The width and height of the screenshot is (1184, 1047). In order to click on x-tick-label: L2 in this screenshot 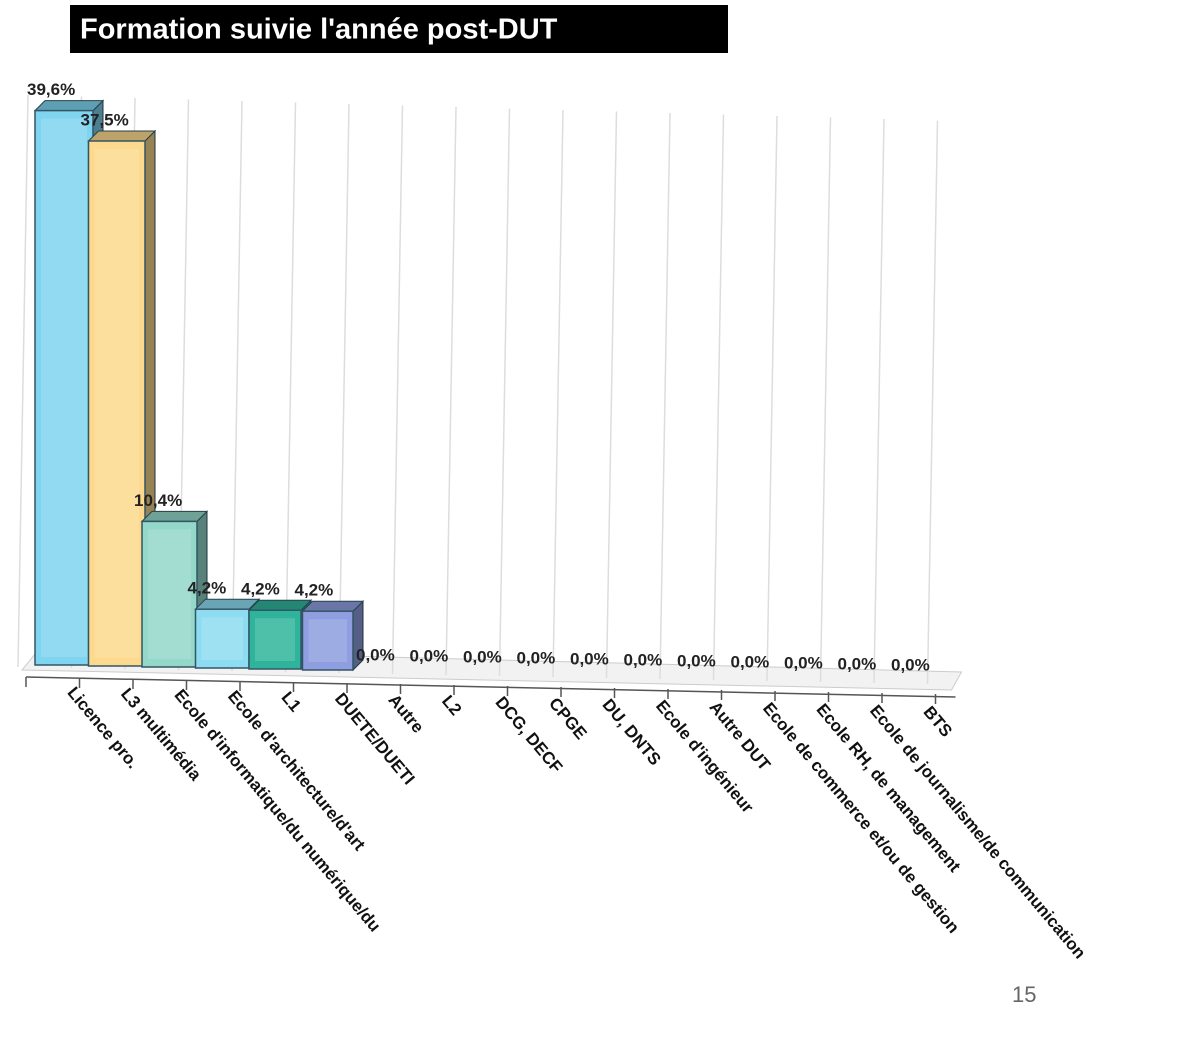, I will do `click(451, 705)`.